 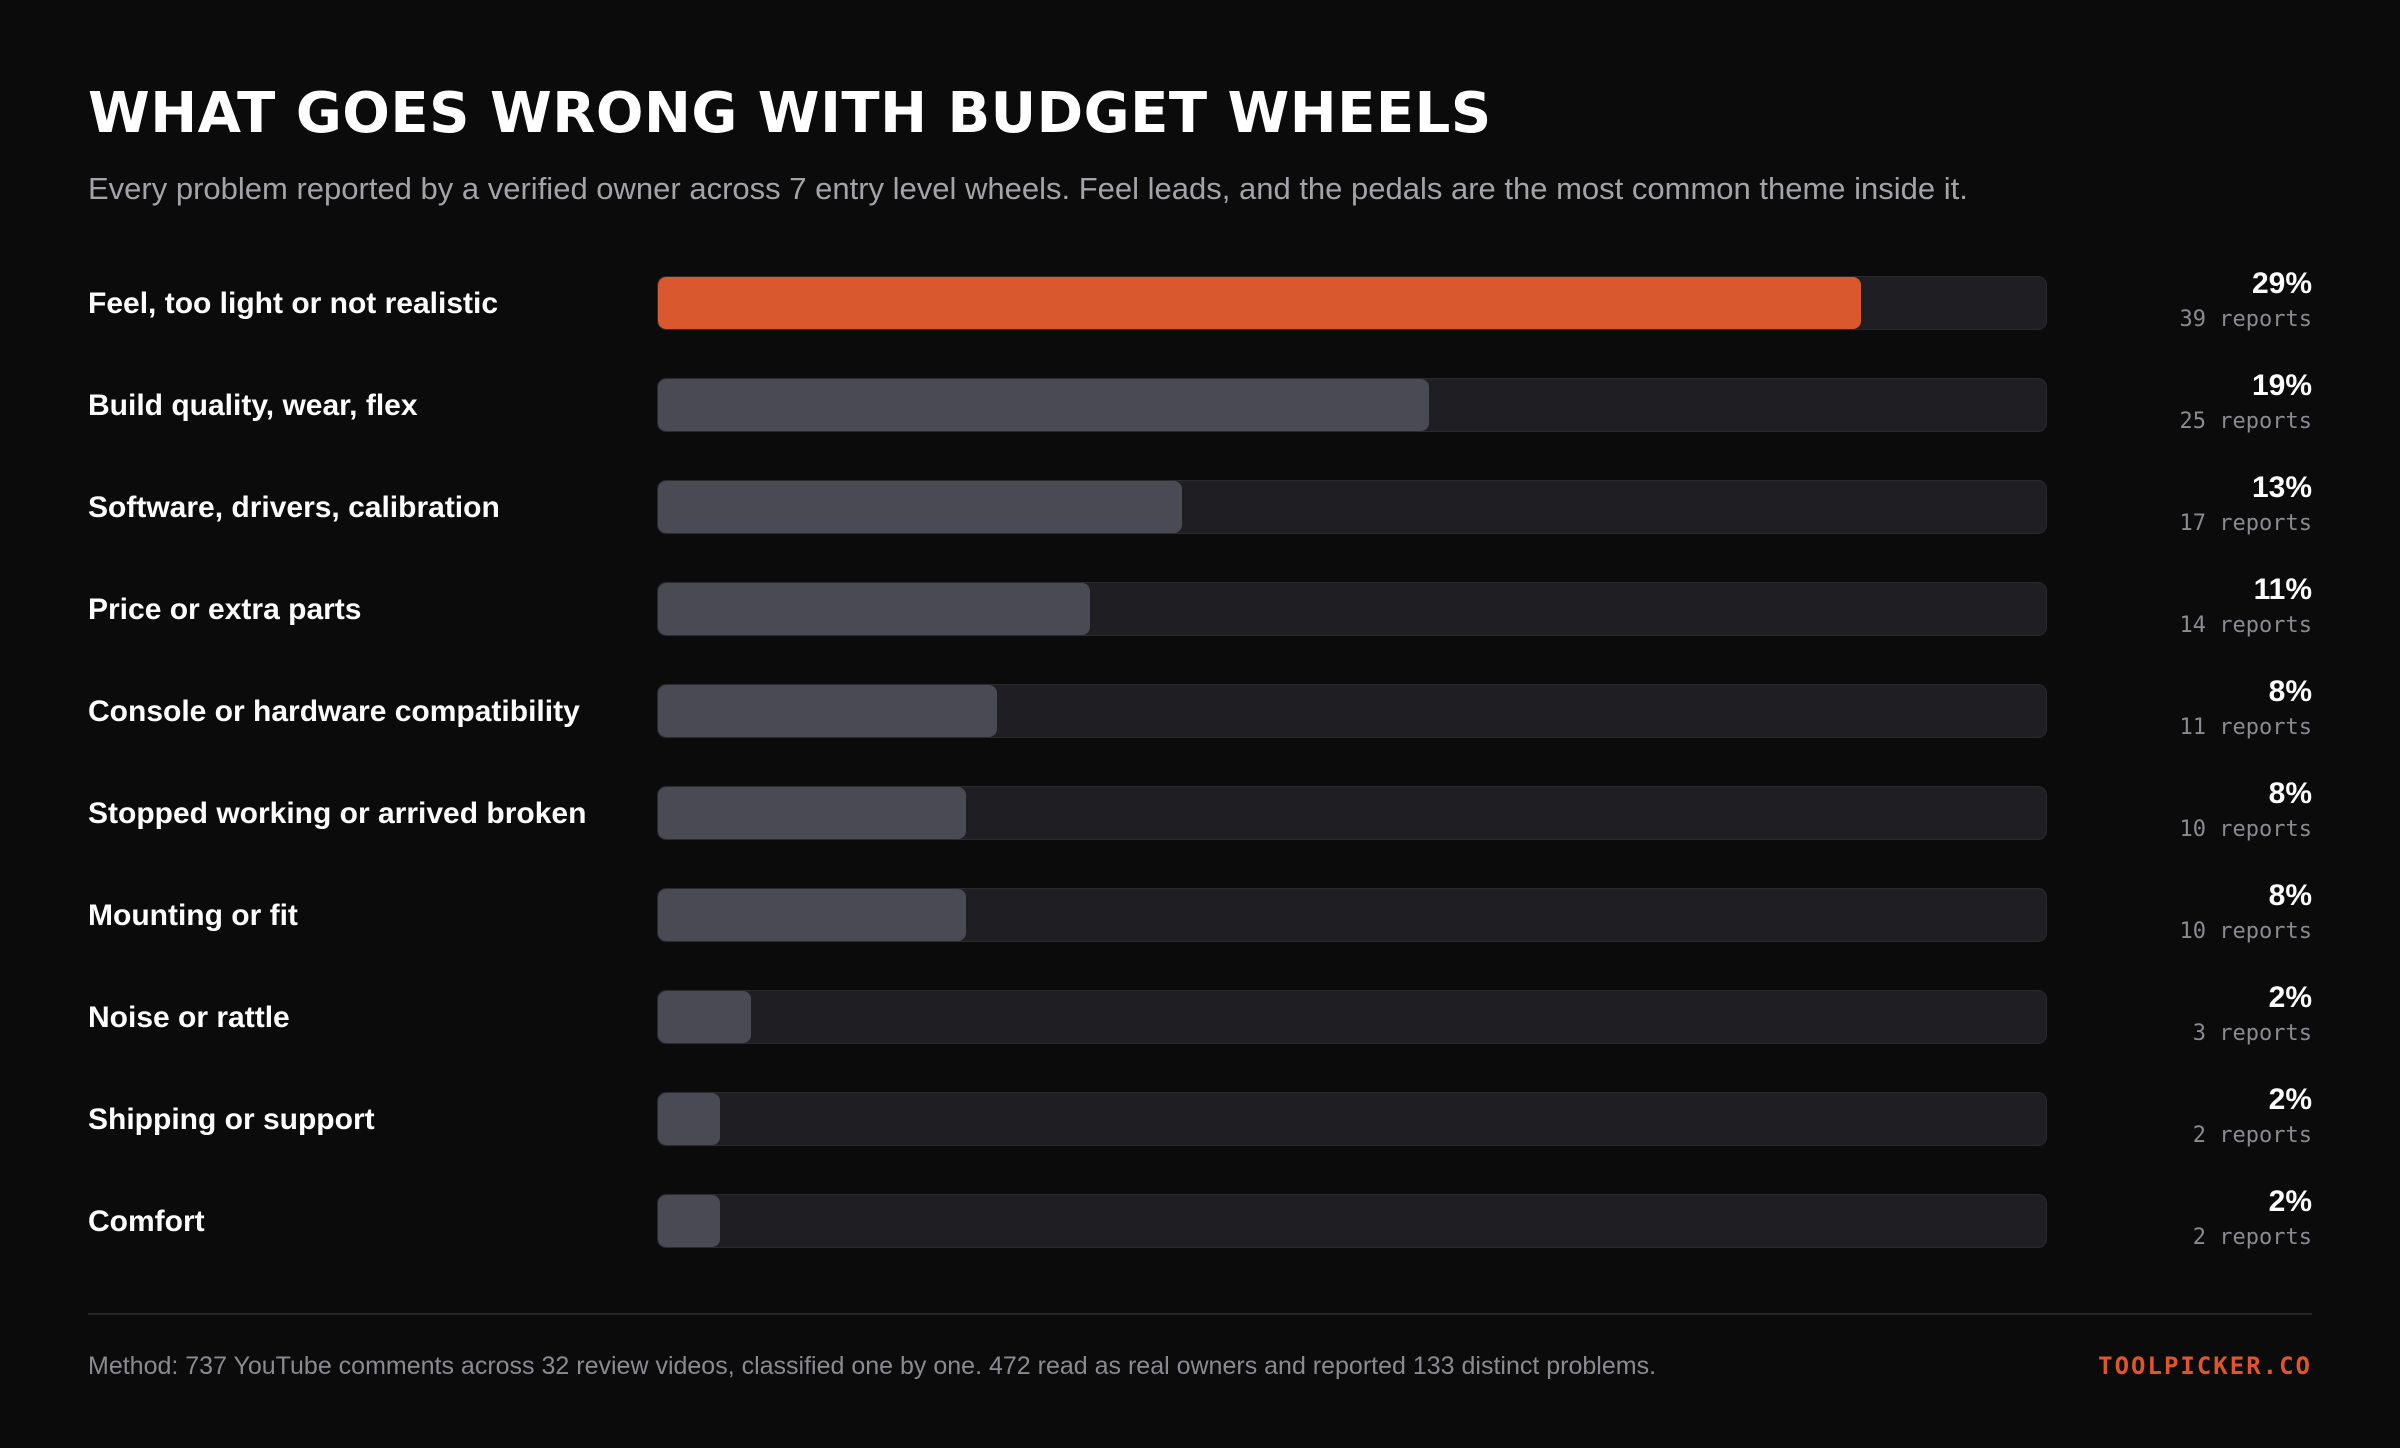 What do you see at coordinates (790, 113) in the screenshot?
I see `page-title: WHAT GOES WRONG WITH BUDGET WHEELS` at bounding box center [790, 113].